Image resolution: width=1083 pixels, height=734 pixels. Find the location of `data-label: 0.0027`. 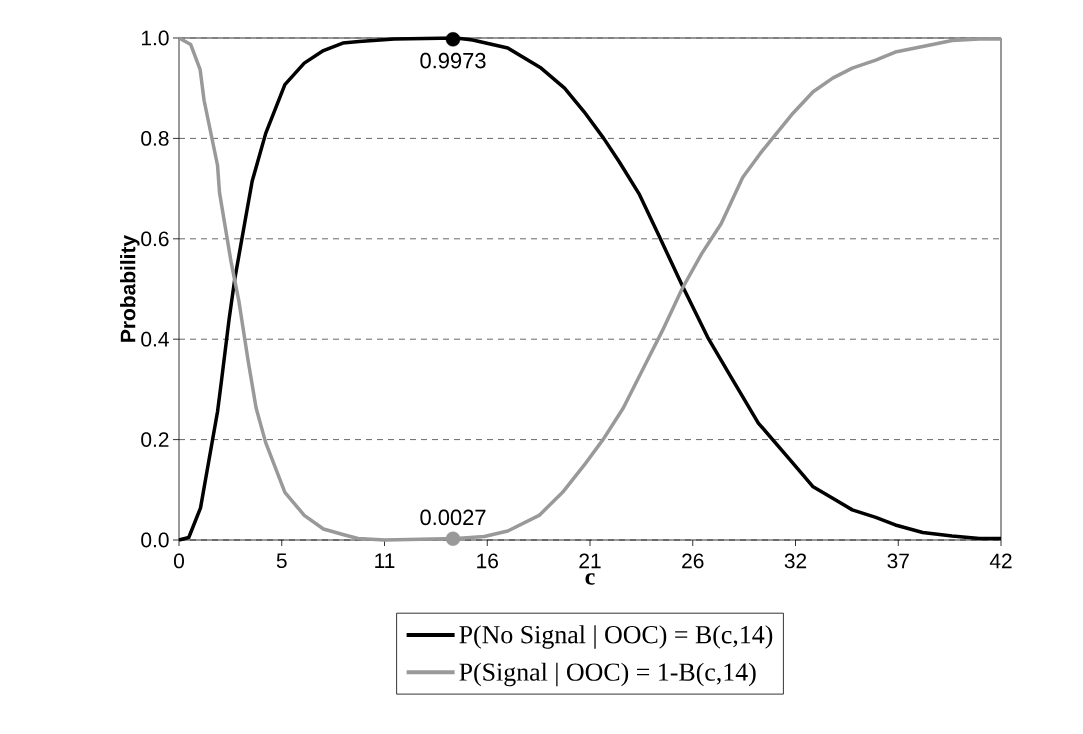

data-label: 0.0027 is located at coordinates (453, 517).